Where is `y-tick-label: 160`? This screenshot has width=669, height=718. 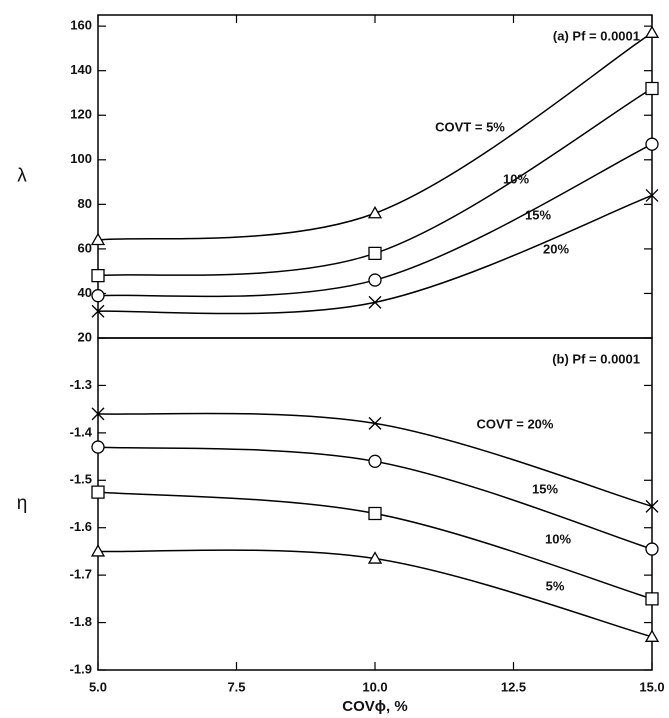 y-tick-label: 160 is located at coordinates (81, 25).